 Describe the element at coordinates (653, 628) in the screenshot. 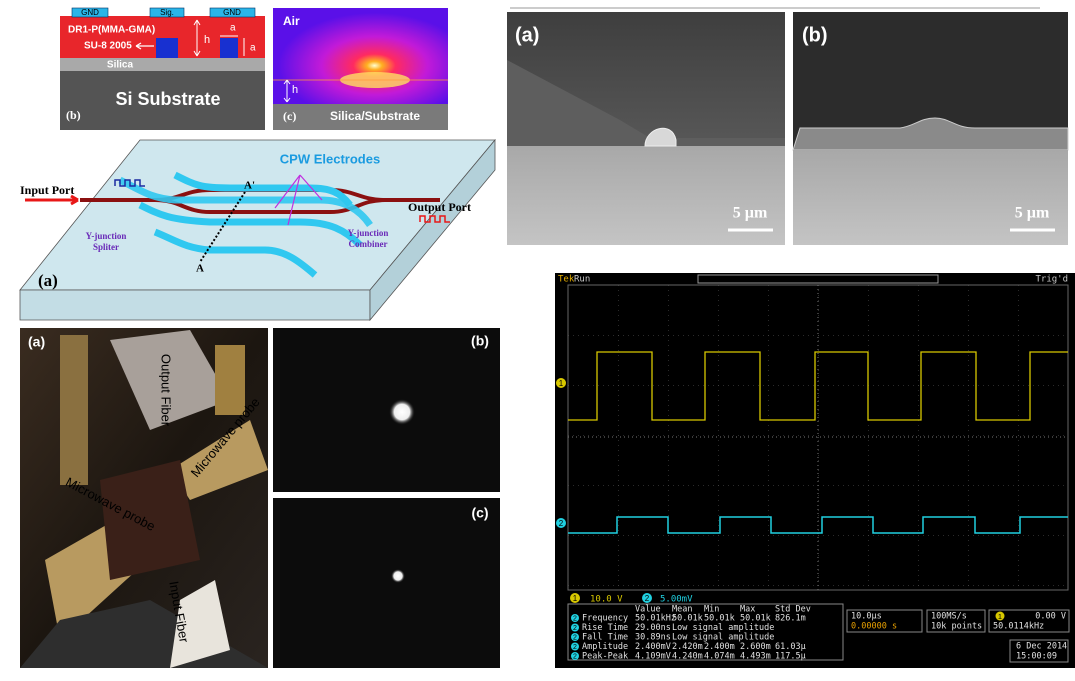

I see `measure-value: 29.00ns` at that location.